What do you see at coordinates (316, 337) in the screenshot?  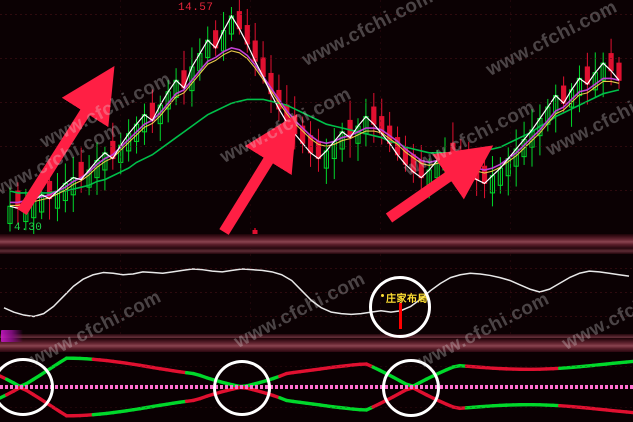 I see `oscillator-zone-band-bottom` at bounding box center [316, 337].